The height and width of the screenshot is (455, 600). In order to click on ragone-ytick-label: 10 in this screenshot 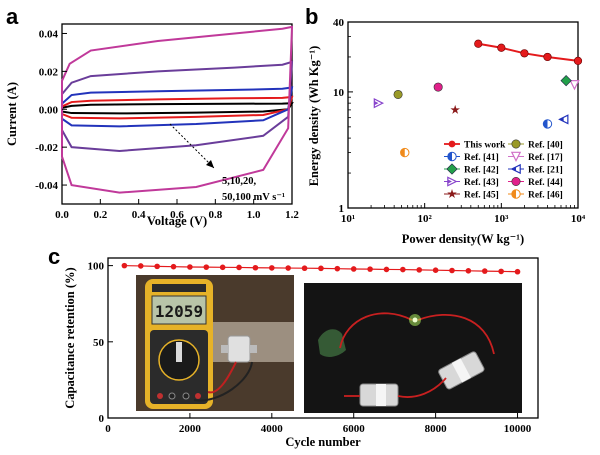, I will do `click(339, 93)`.